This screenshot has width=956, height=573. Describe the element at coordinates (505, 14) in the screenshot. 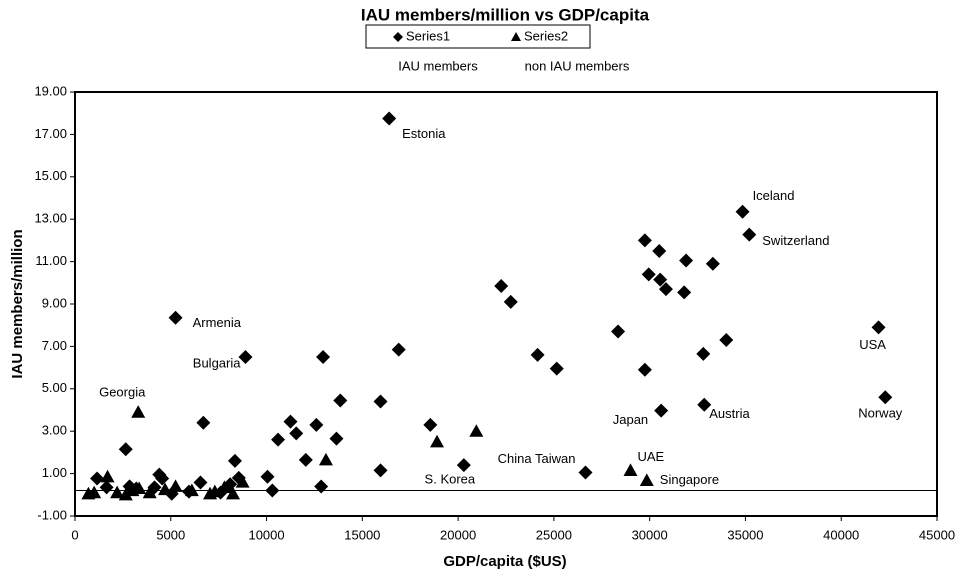

I see `chart-title: IAU members/million vs GDP/capita` at that location.